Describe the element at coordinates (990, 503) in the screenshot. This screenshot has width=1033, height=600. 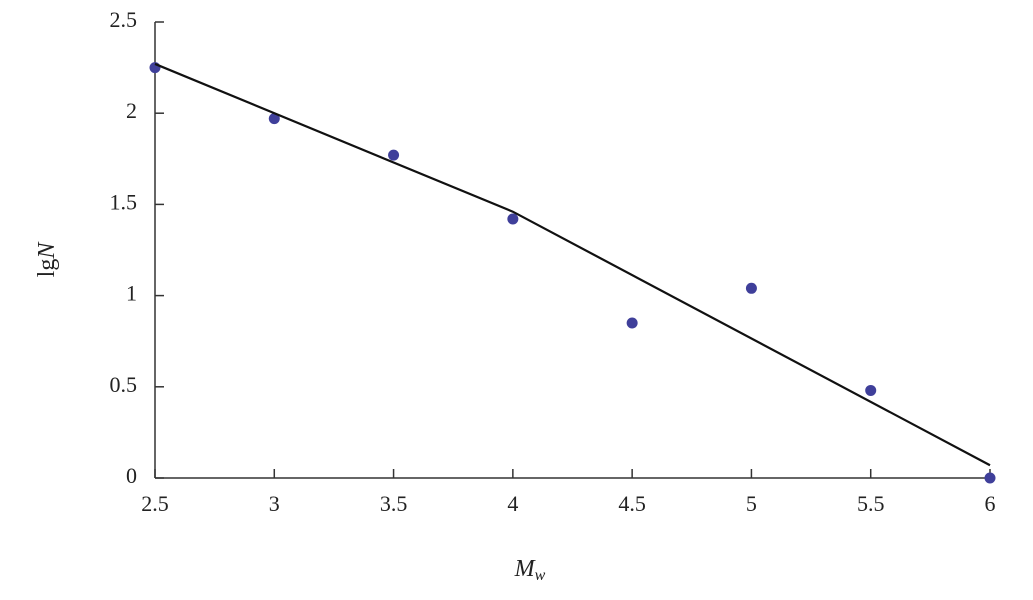
I see `x-tick-label: 6` at that location.